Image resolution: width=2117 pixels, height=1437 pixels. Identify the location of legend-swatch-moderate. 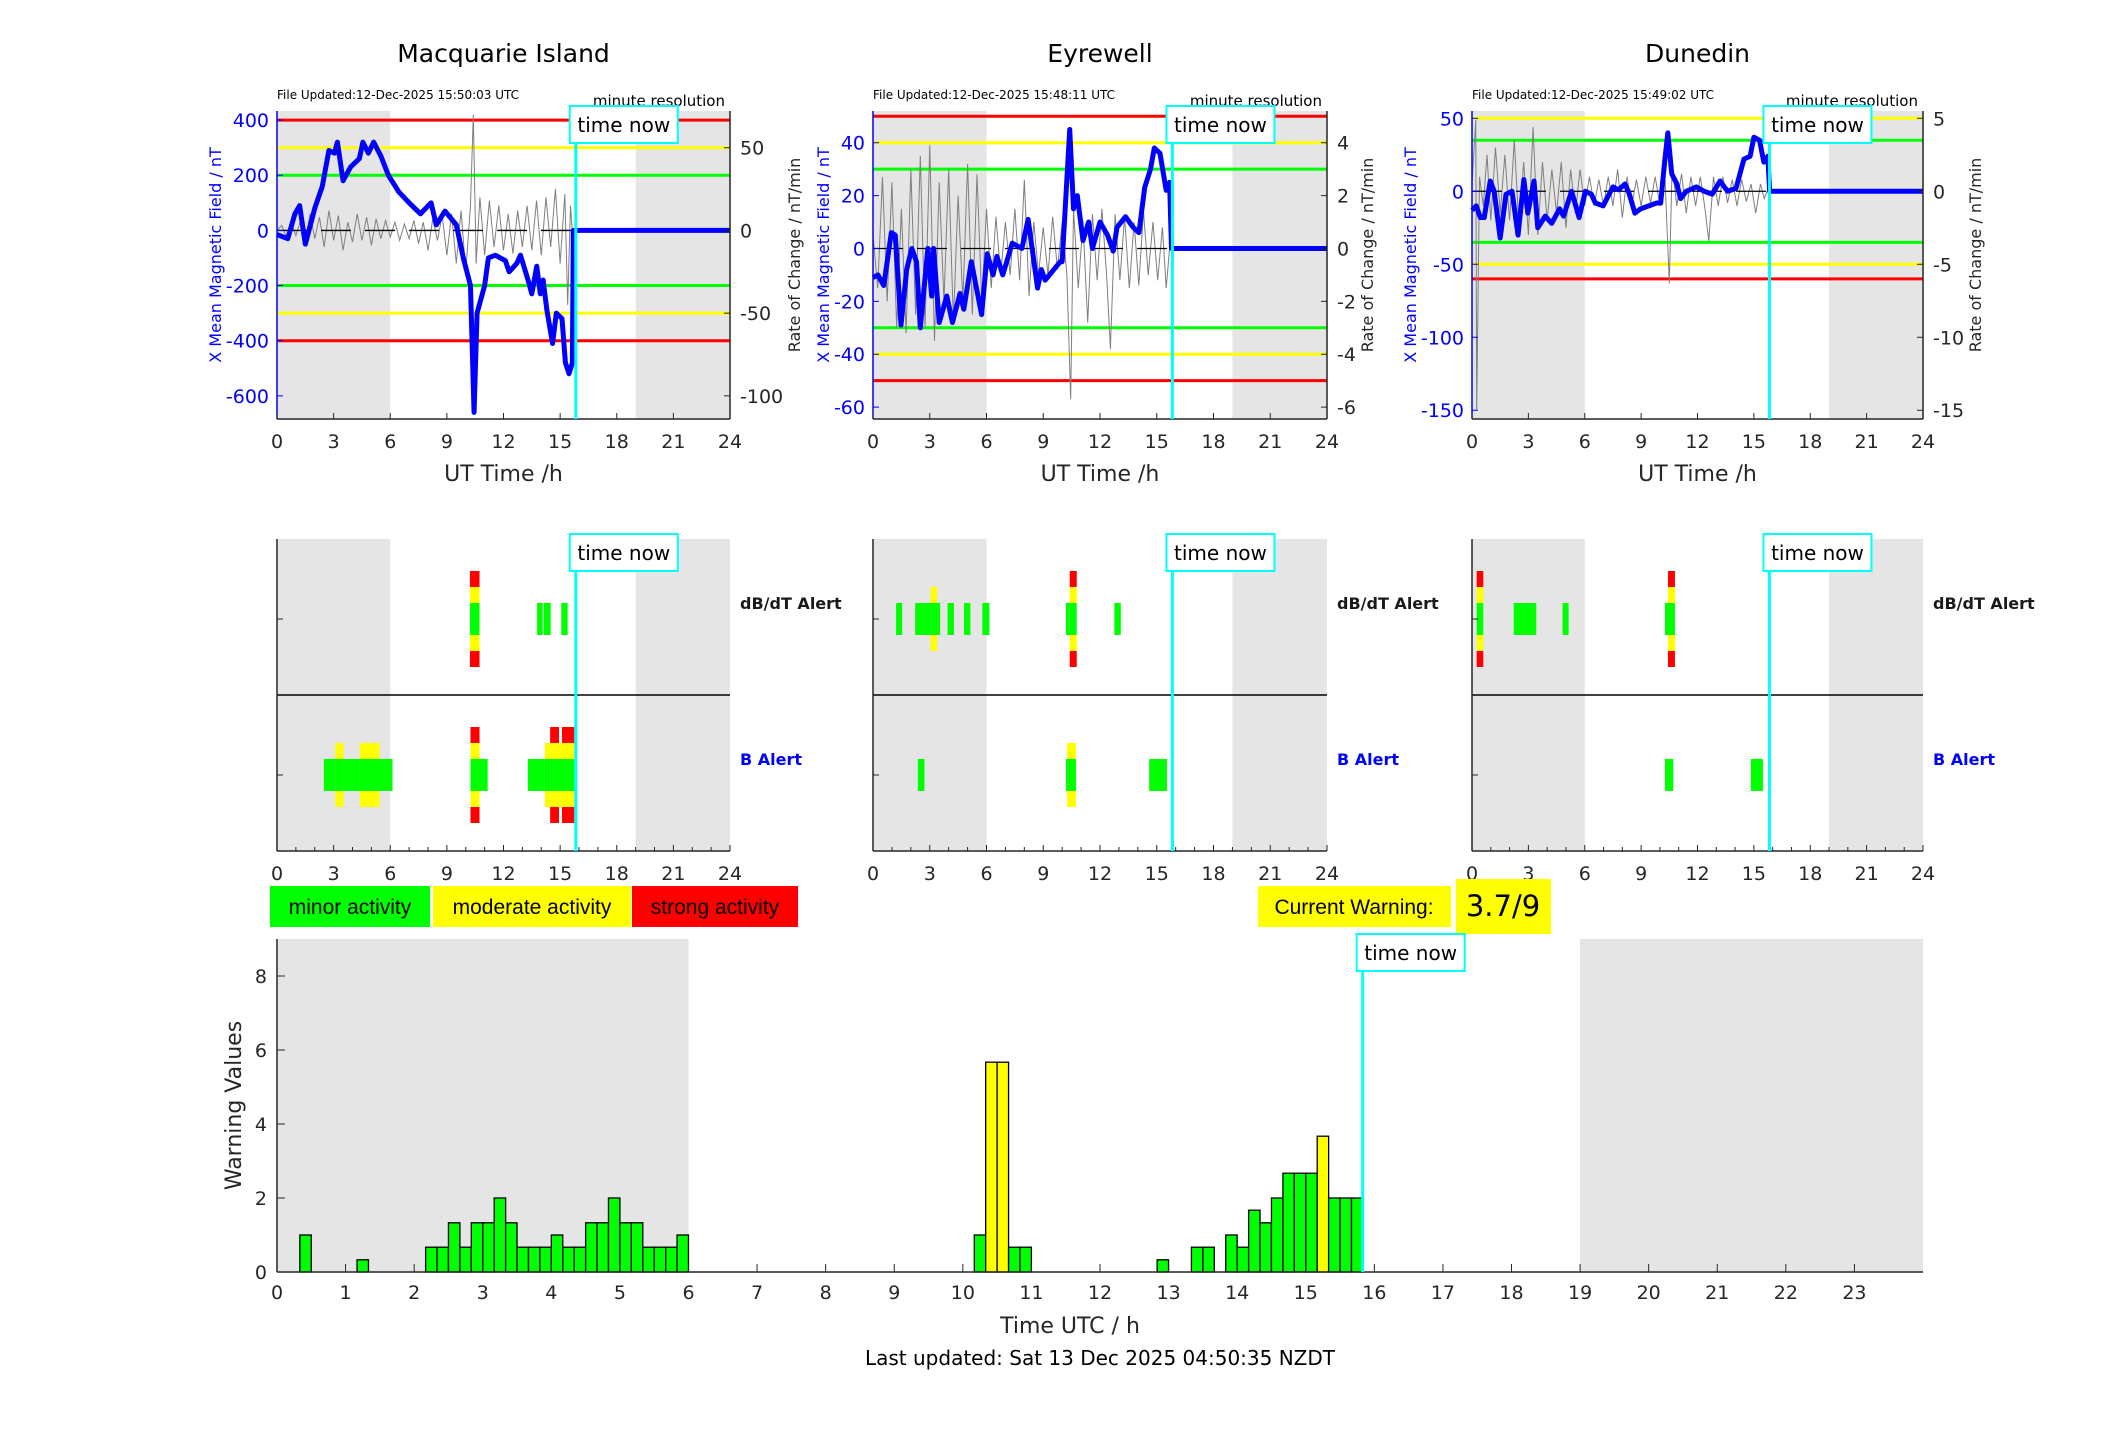
(532, 906).